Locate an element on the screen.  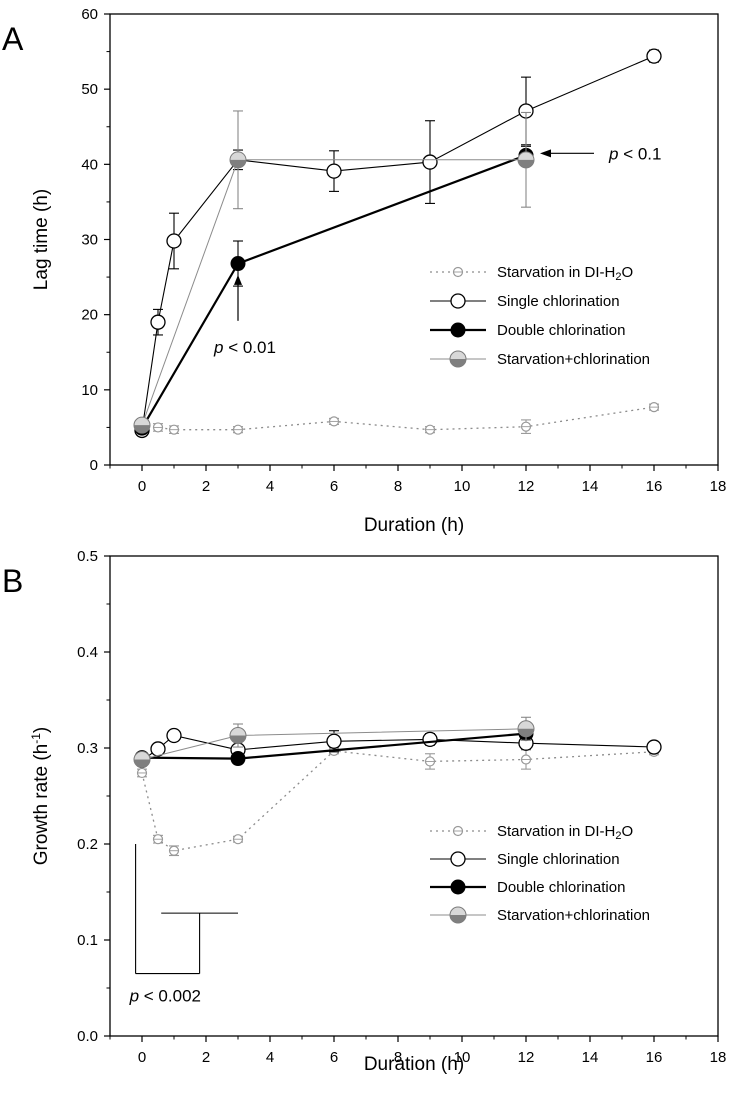
panel-b-x-tick-label: 12 is located at coordinates (526, 1057).